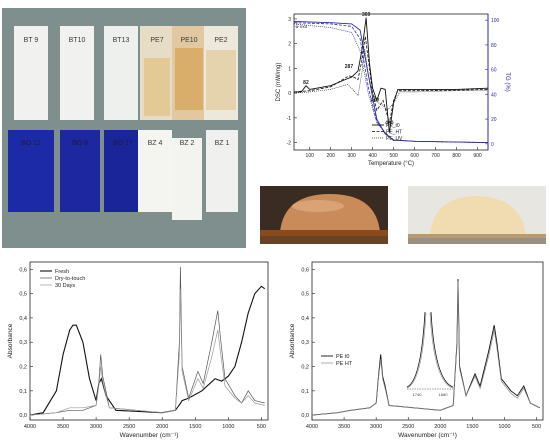 Image resolution: width=550 pixels, height=444 pixels. What do you see at coordinates (306, 83) in the screenshot?
I see `peak-label: 82` at bounding box center [306, 83].